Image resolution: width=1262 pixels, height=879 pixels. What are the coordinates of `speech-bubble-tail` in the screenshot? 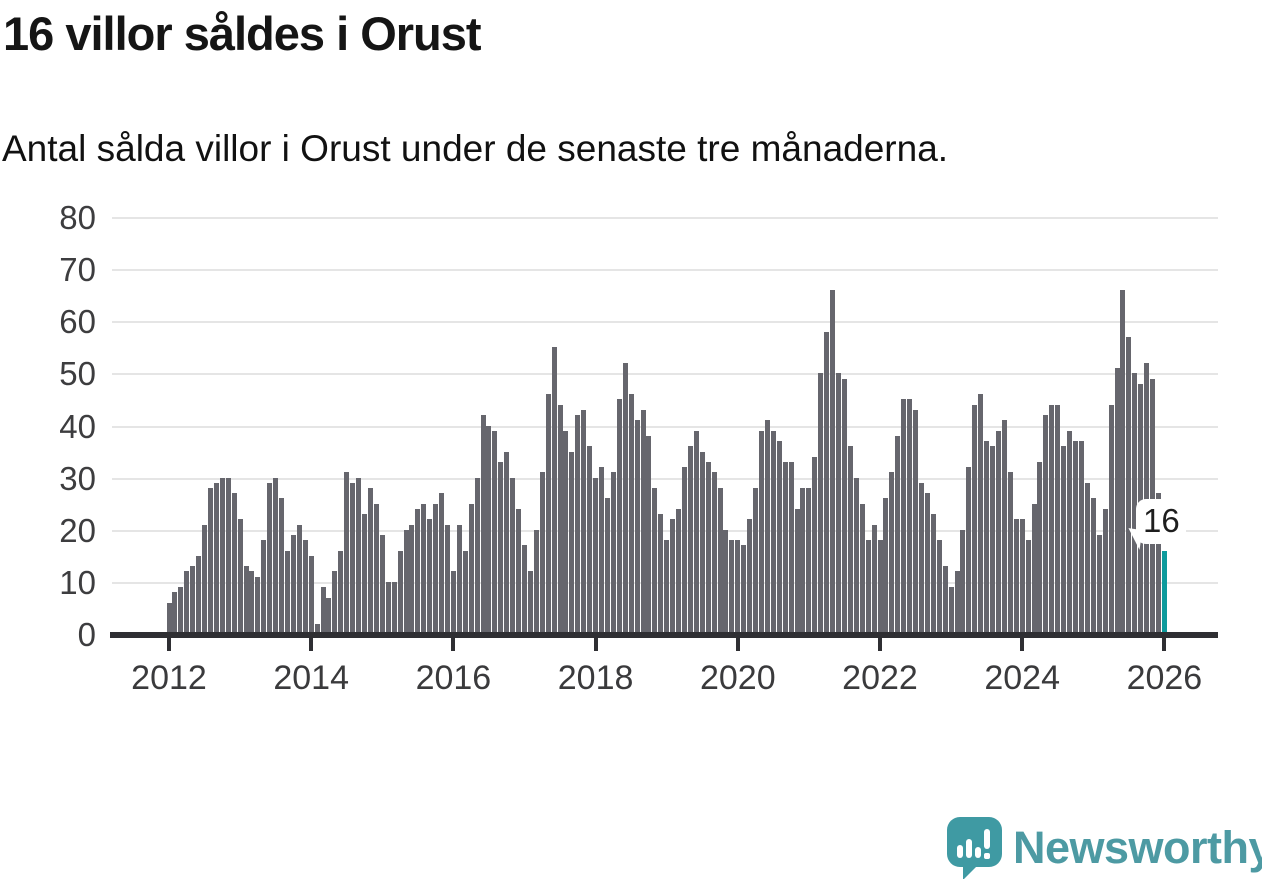 It's located at (970, 872).